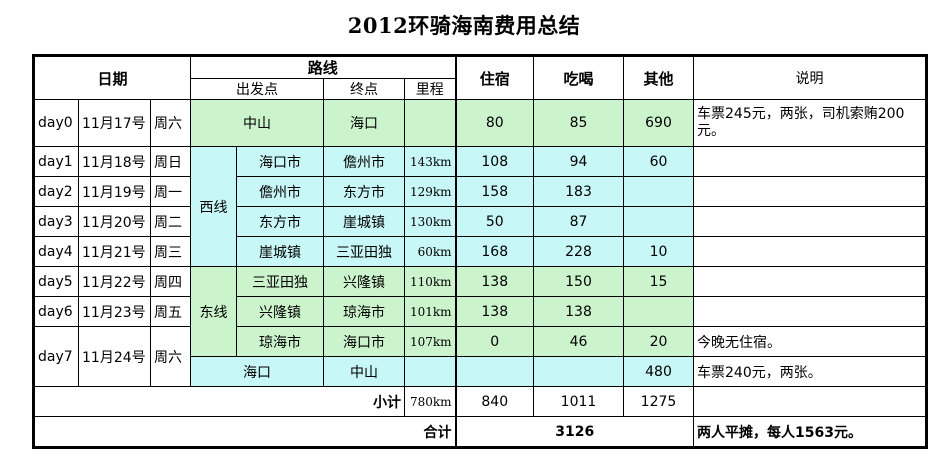 This screenshot has height=466, width=928. Describe the element at coordinates (56, 356) in the screenshot. I see `day-cell: day7` at that location.